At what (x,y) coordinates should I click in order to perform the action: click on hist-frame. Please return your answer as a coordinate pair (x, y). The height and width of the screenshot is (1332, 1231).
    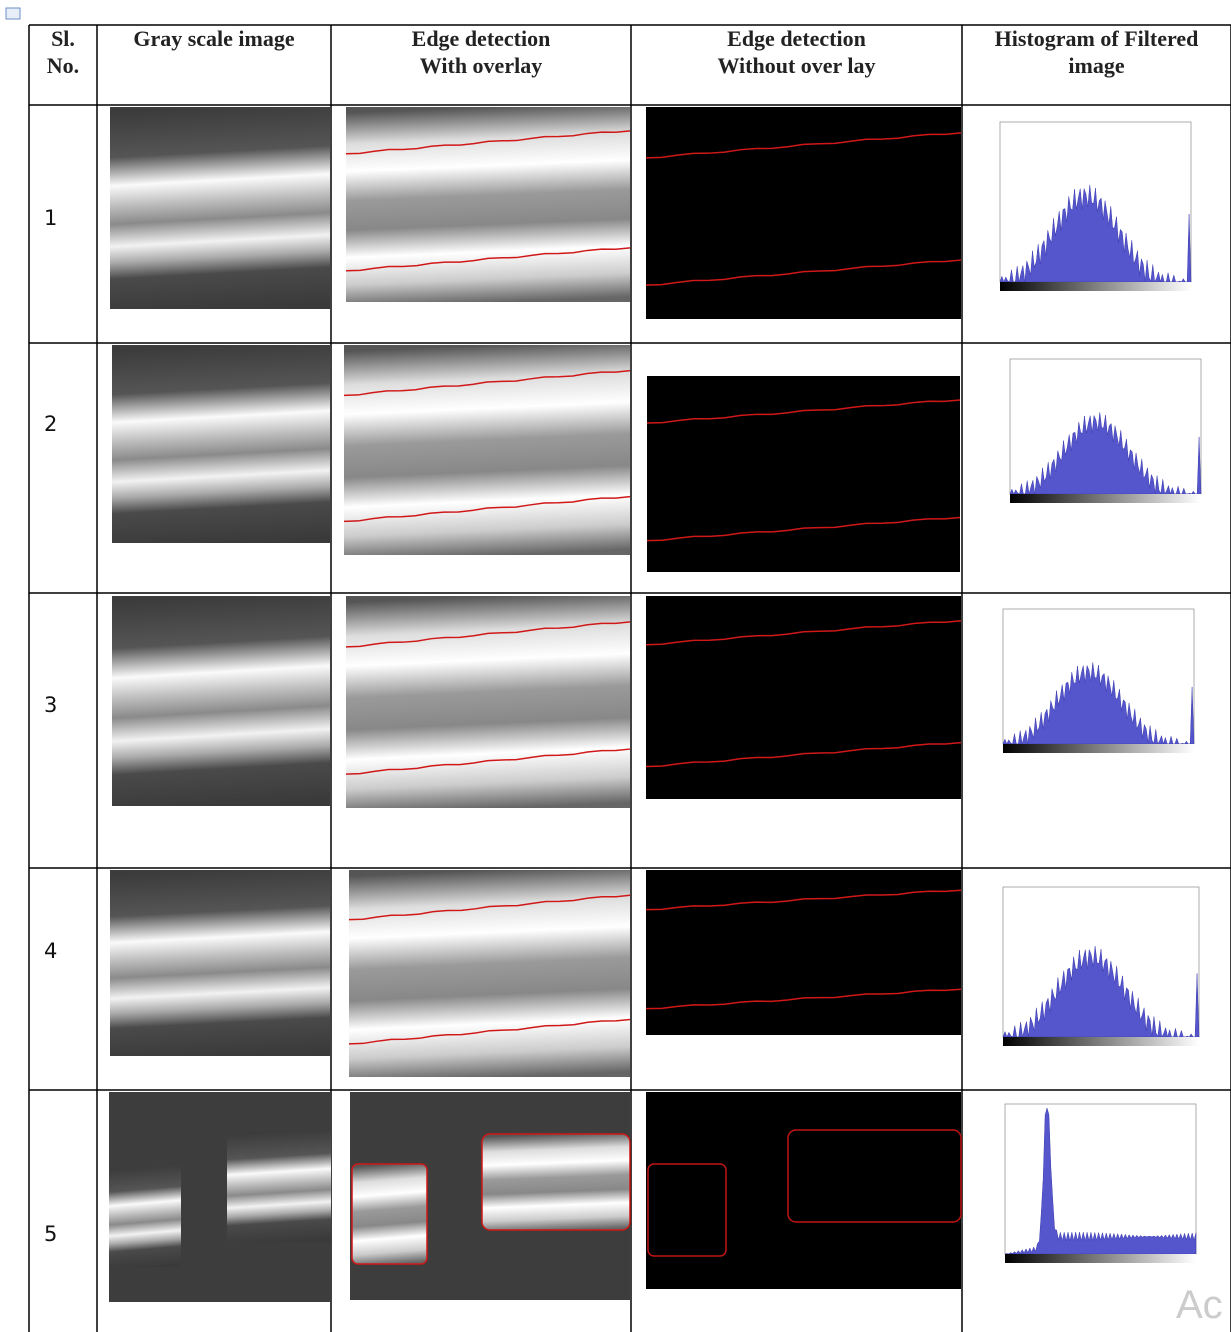
    Looking at the image, I should click on (1100, 1179).